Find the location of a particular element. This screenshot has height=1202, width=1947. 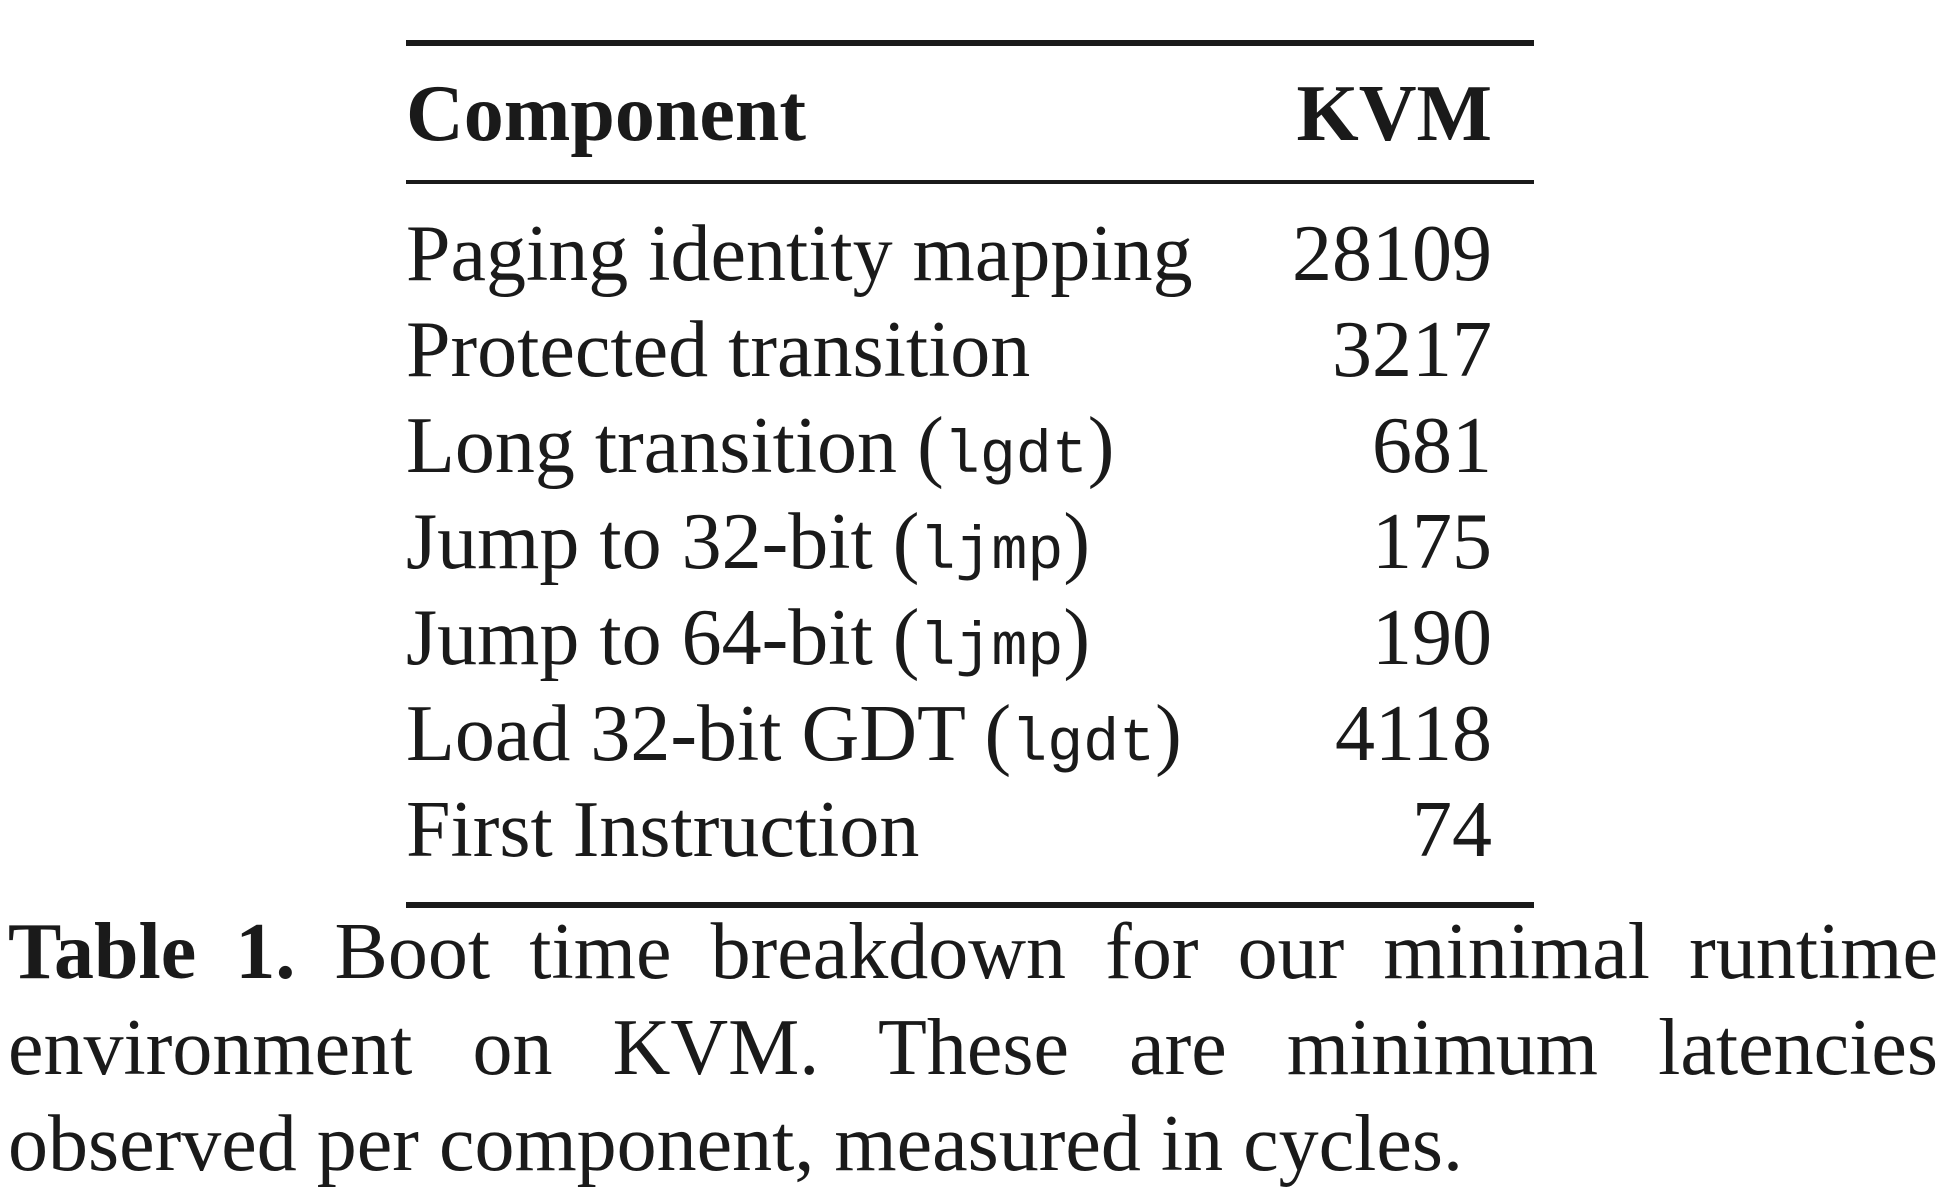

table-row: First Instruction 74 is located at coordinates (970, 830).